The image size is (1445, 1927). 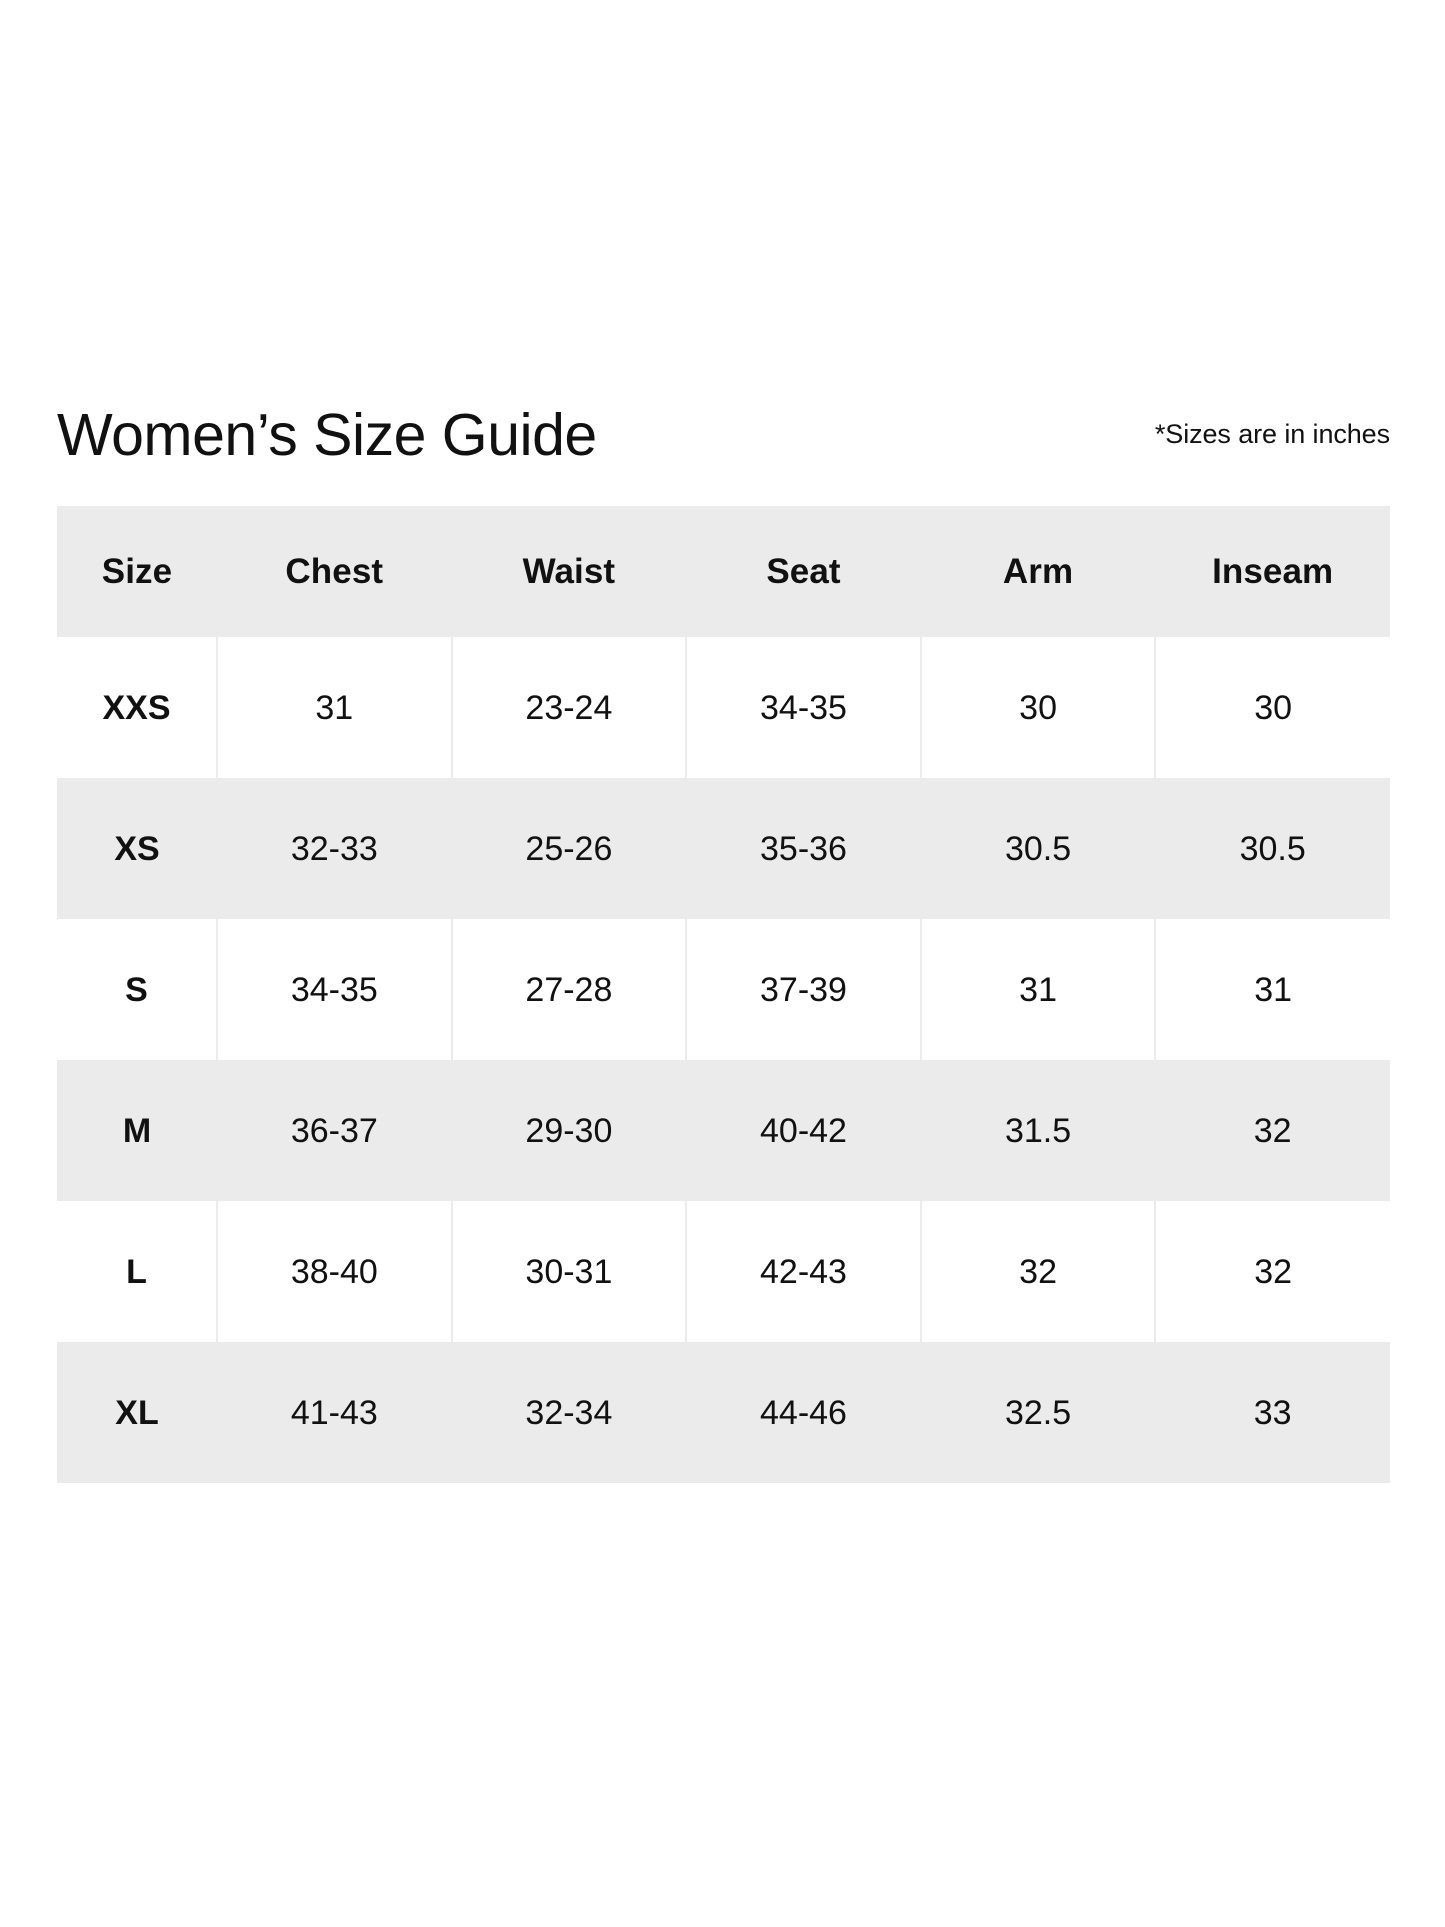 I want to click on cell-inseam: 30, so click(x=1272, y=707).